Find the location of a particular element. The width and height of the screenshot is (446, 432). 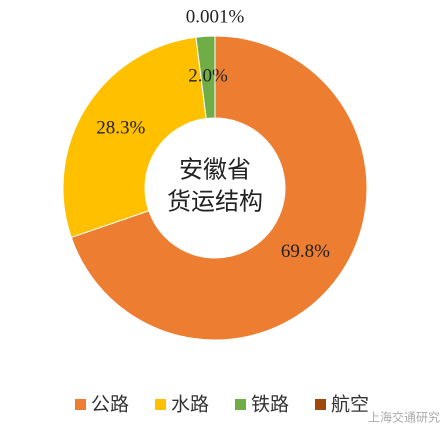

data-label: 2.0% is located at coordinates (208, 76).